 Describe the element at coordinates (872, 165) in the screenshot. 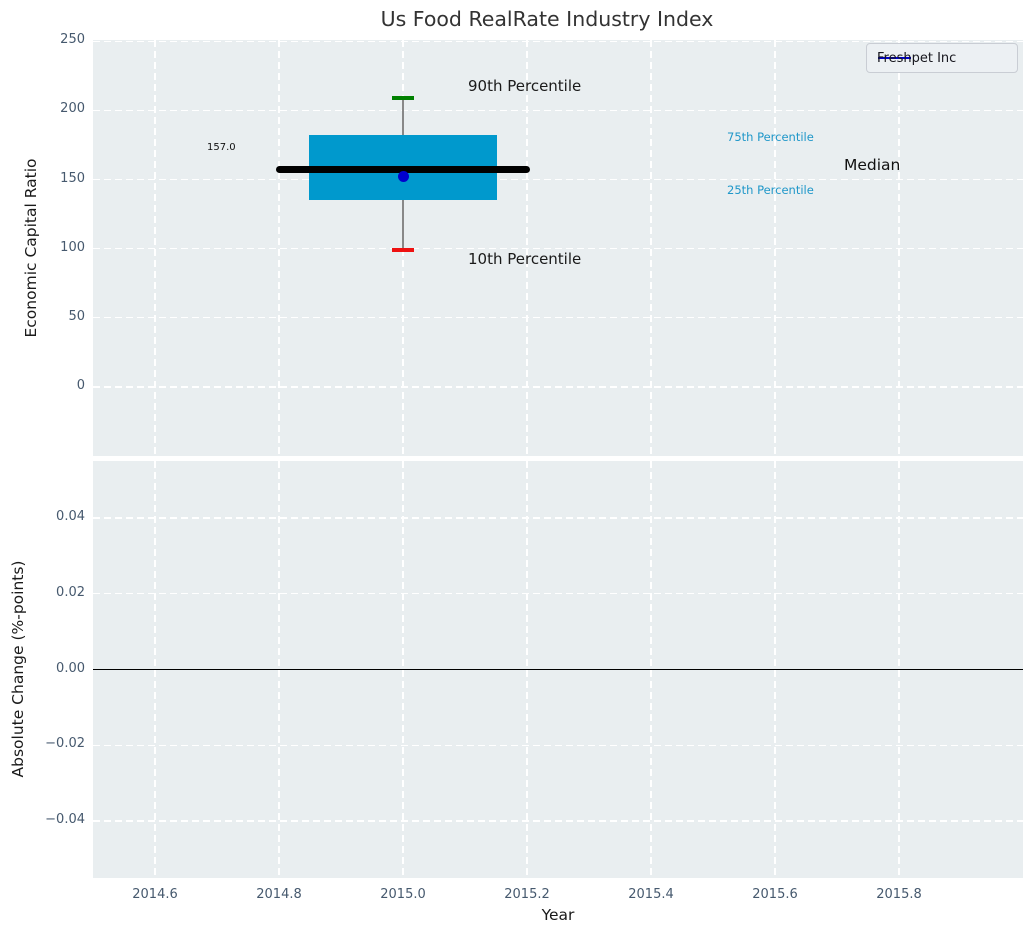

I see `annotation-median: Median` at that location.